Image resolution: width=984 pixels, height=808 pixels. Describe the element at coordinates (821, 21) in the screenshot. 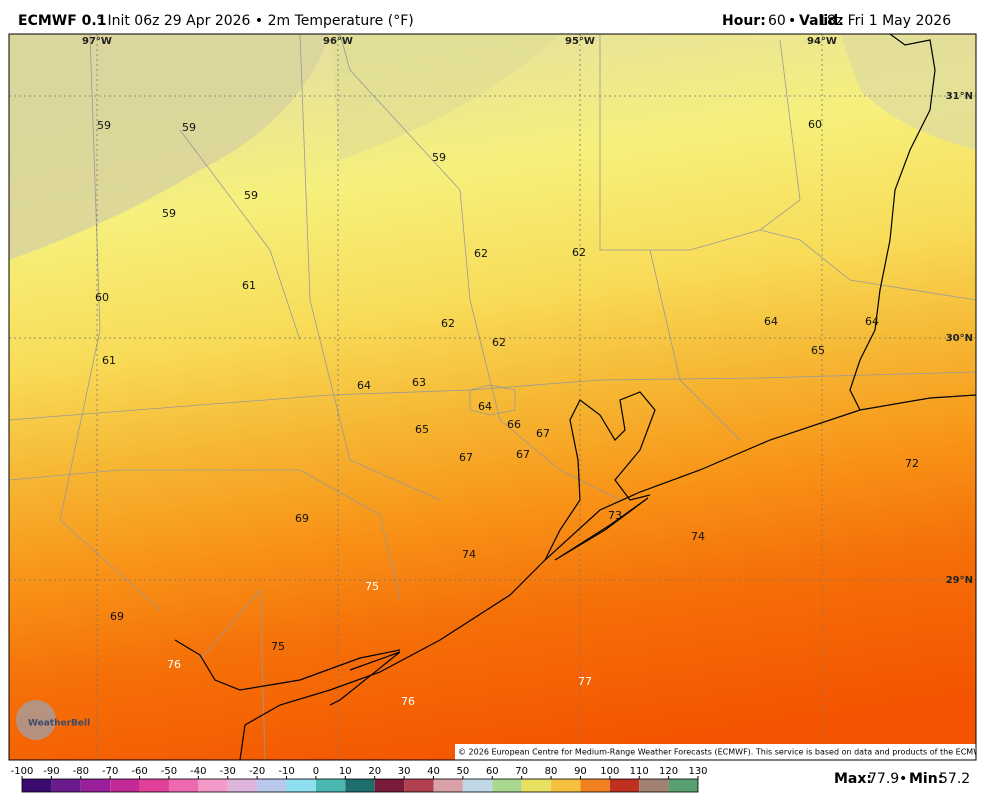

I see `valid-label: Valid:` at that location.